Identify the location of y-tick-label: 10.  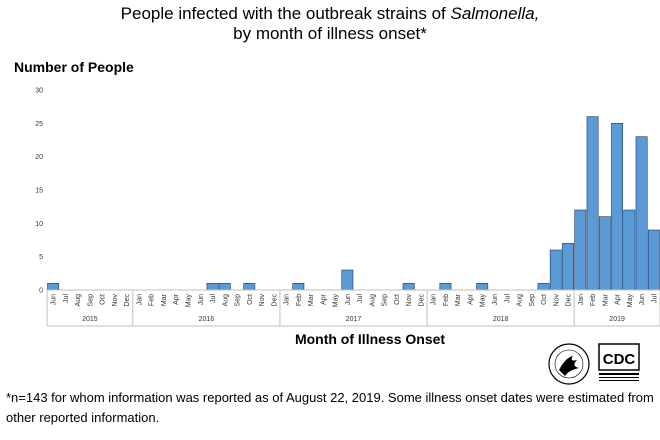
(39, 224).